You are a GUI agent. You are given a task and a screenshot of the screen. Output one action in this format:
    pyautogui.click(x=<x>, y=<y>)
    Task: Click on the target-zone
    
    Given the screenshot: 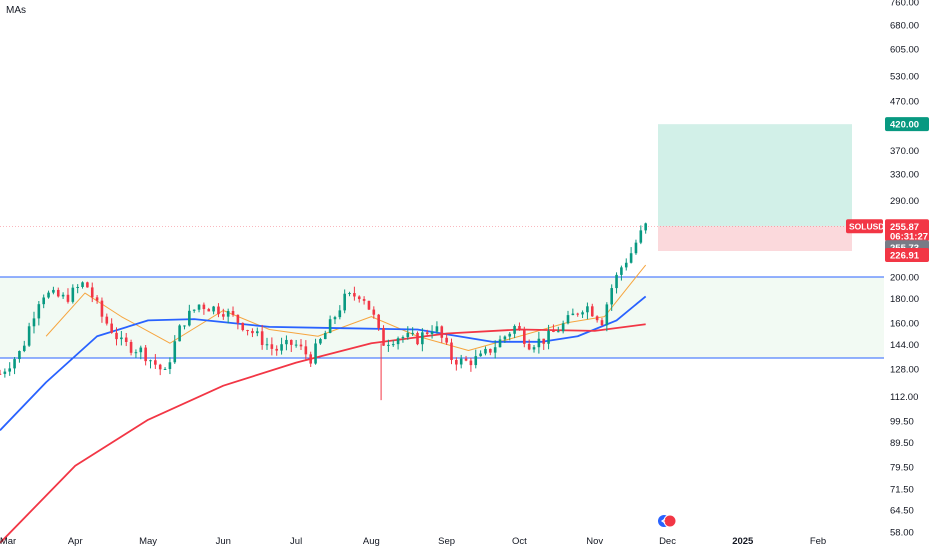 What is the action you would take?
    pyautogui.click(x=755, y=175)
    